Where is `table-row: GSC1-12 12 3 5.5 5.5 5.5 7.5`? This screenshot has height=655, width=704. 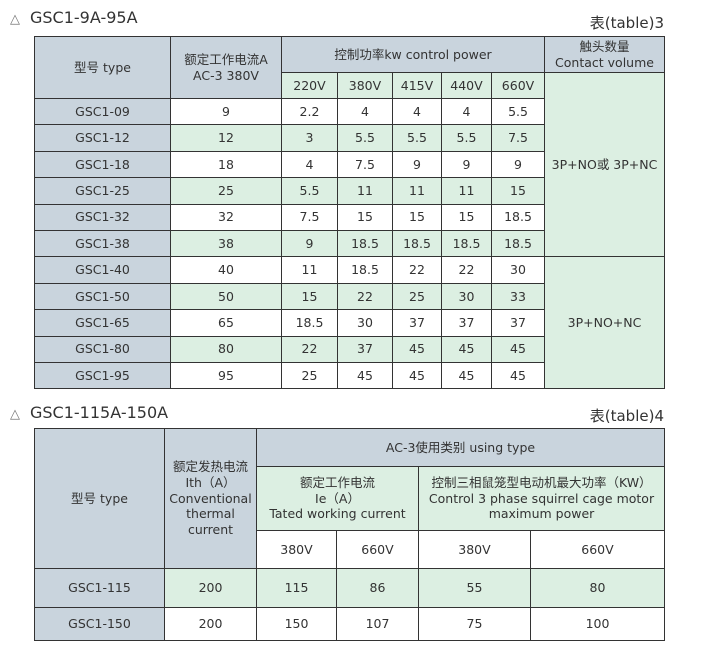
table-row: GSC1-12 12 3 5.5 5.5 5.5 7.5 is located at coordinates (349, 138).